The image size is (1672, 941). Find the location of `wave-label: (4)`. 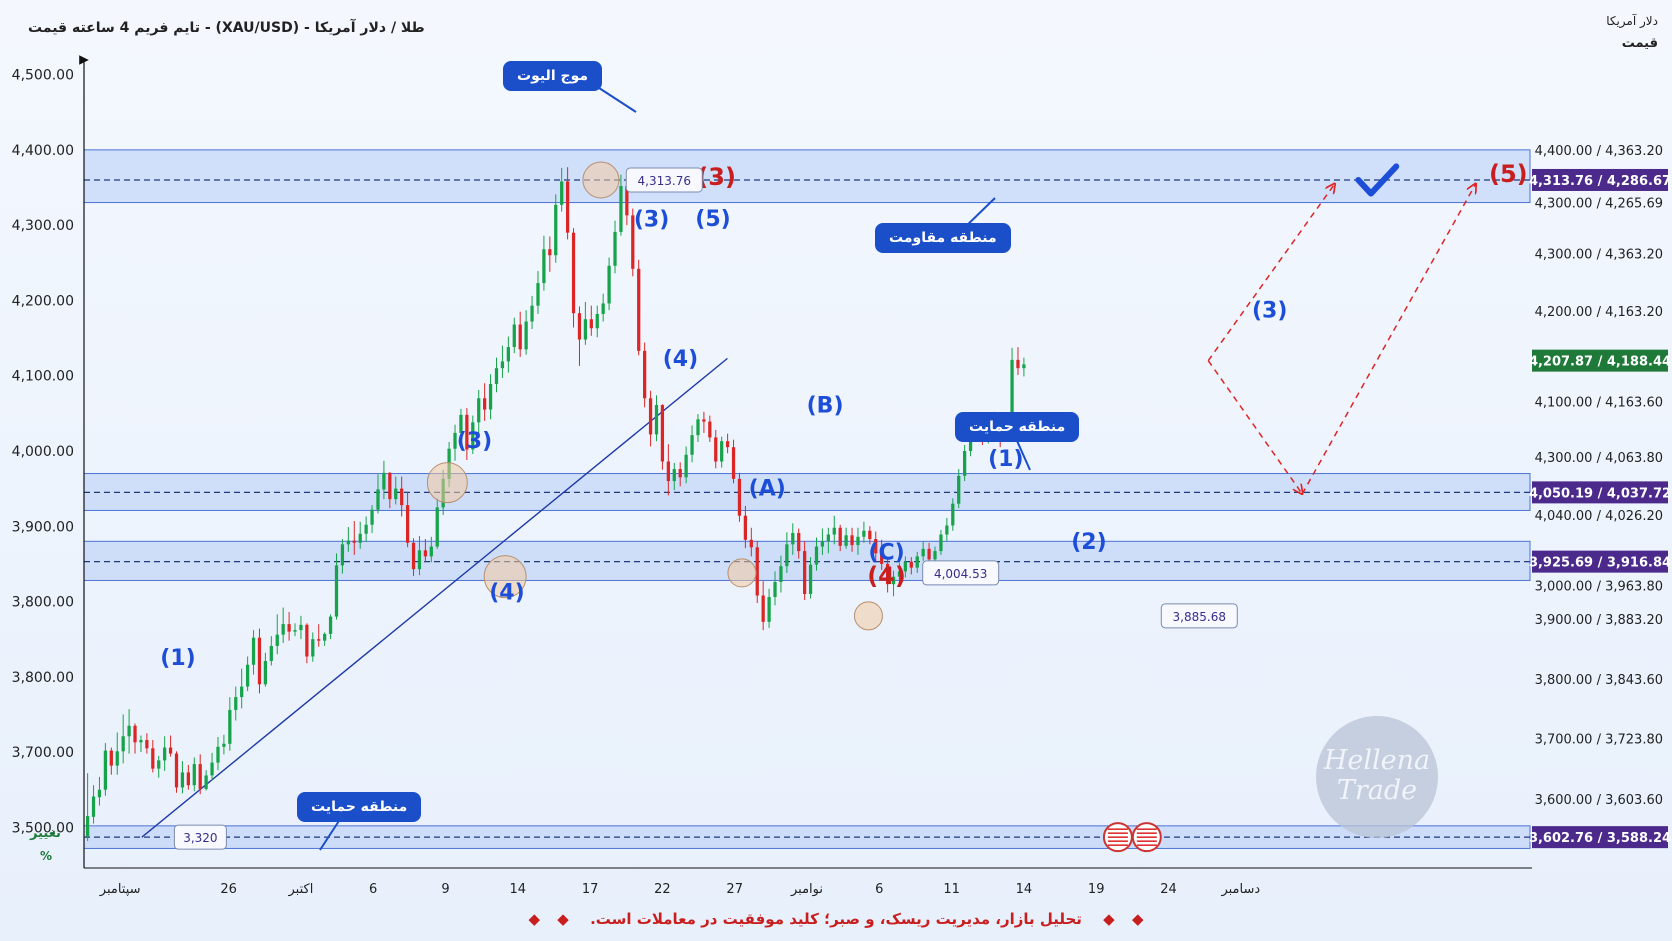

wave-label: (4) is located at coordinates (680, 359).